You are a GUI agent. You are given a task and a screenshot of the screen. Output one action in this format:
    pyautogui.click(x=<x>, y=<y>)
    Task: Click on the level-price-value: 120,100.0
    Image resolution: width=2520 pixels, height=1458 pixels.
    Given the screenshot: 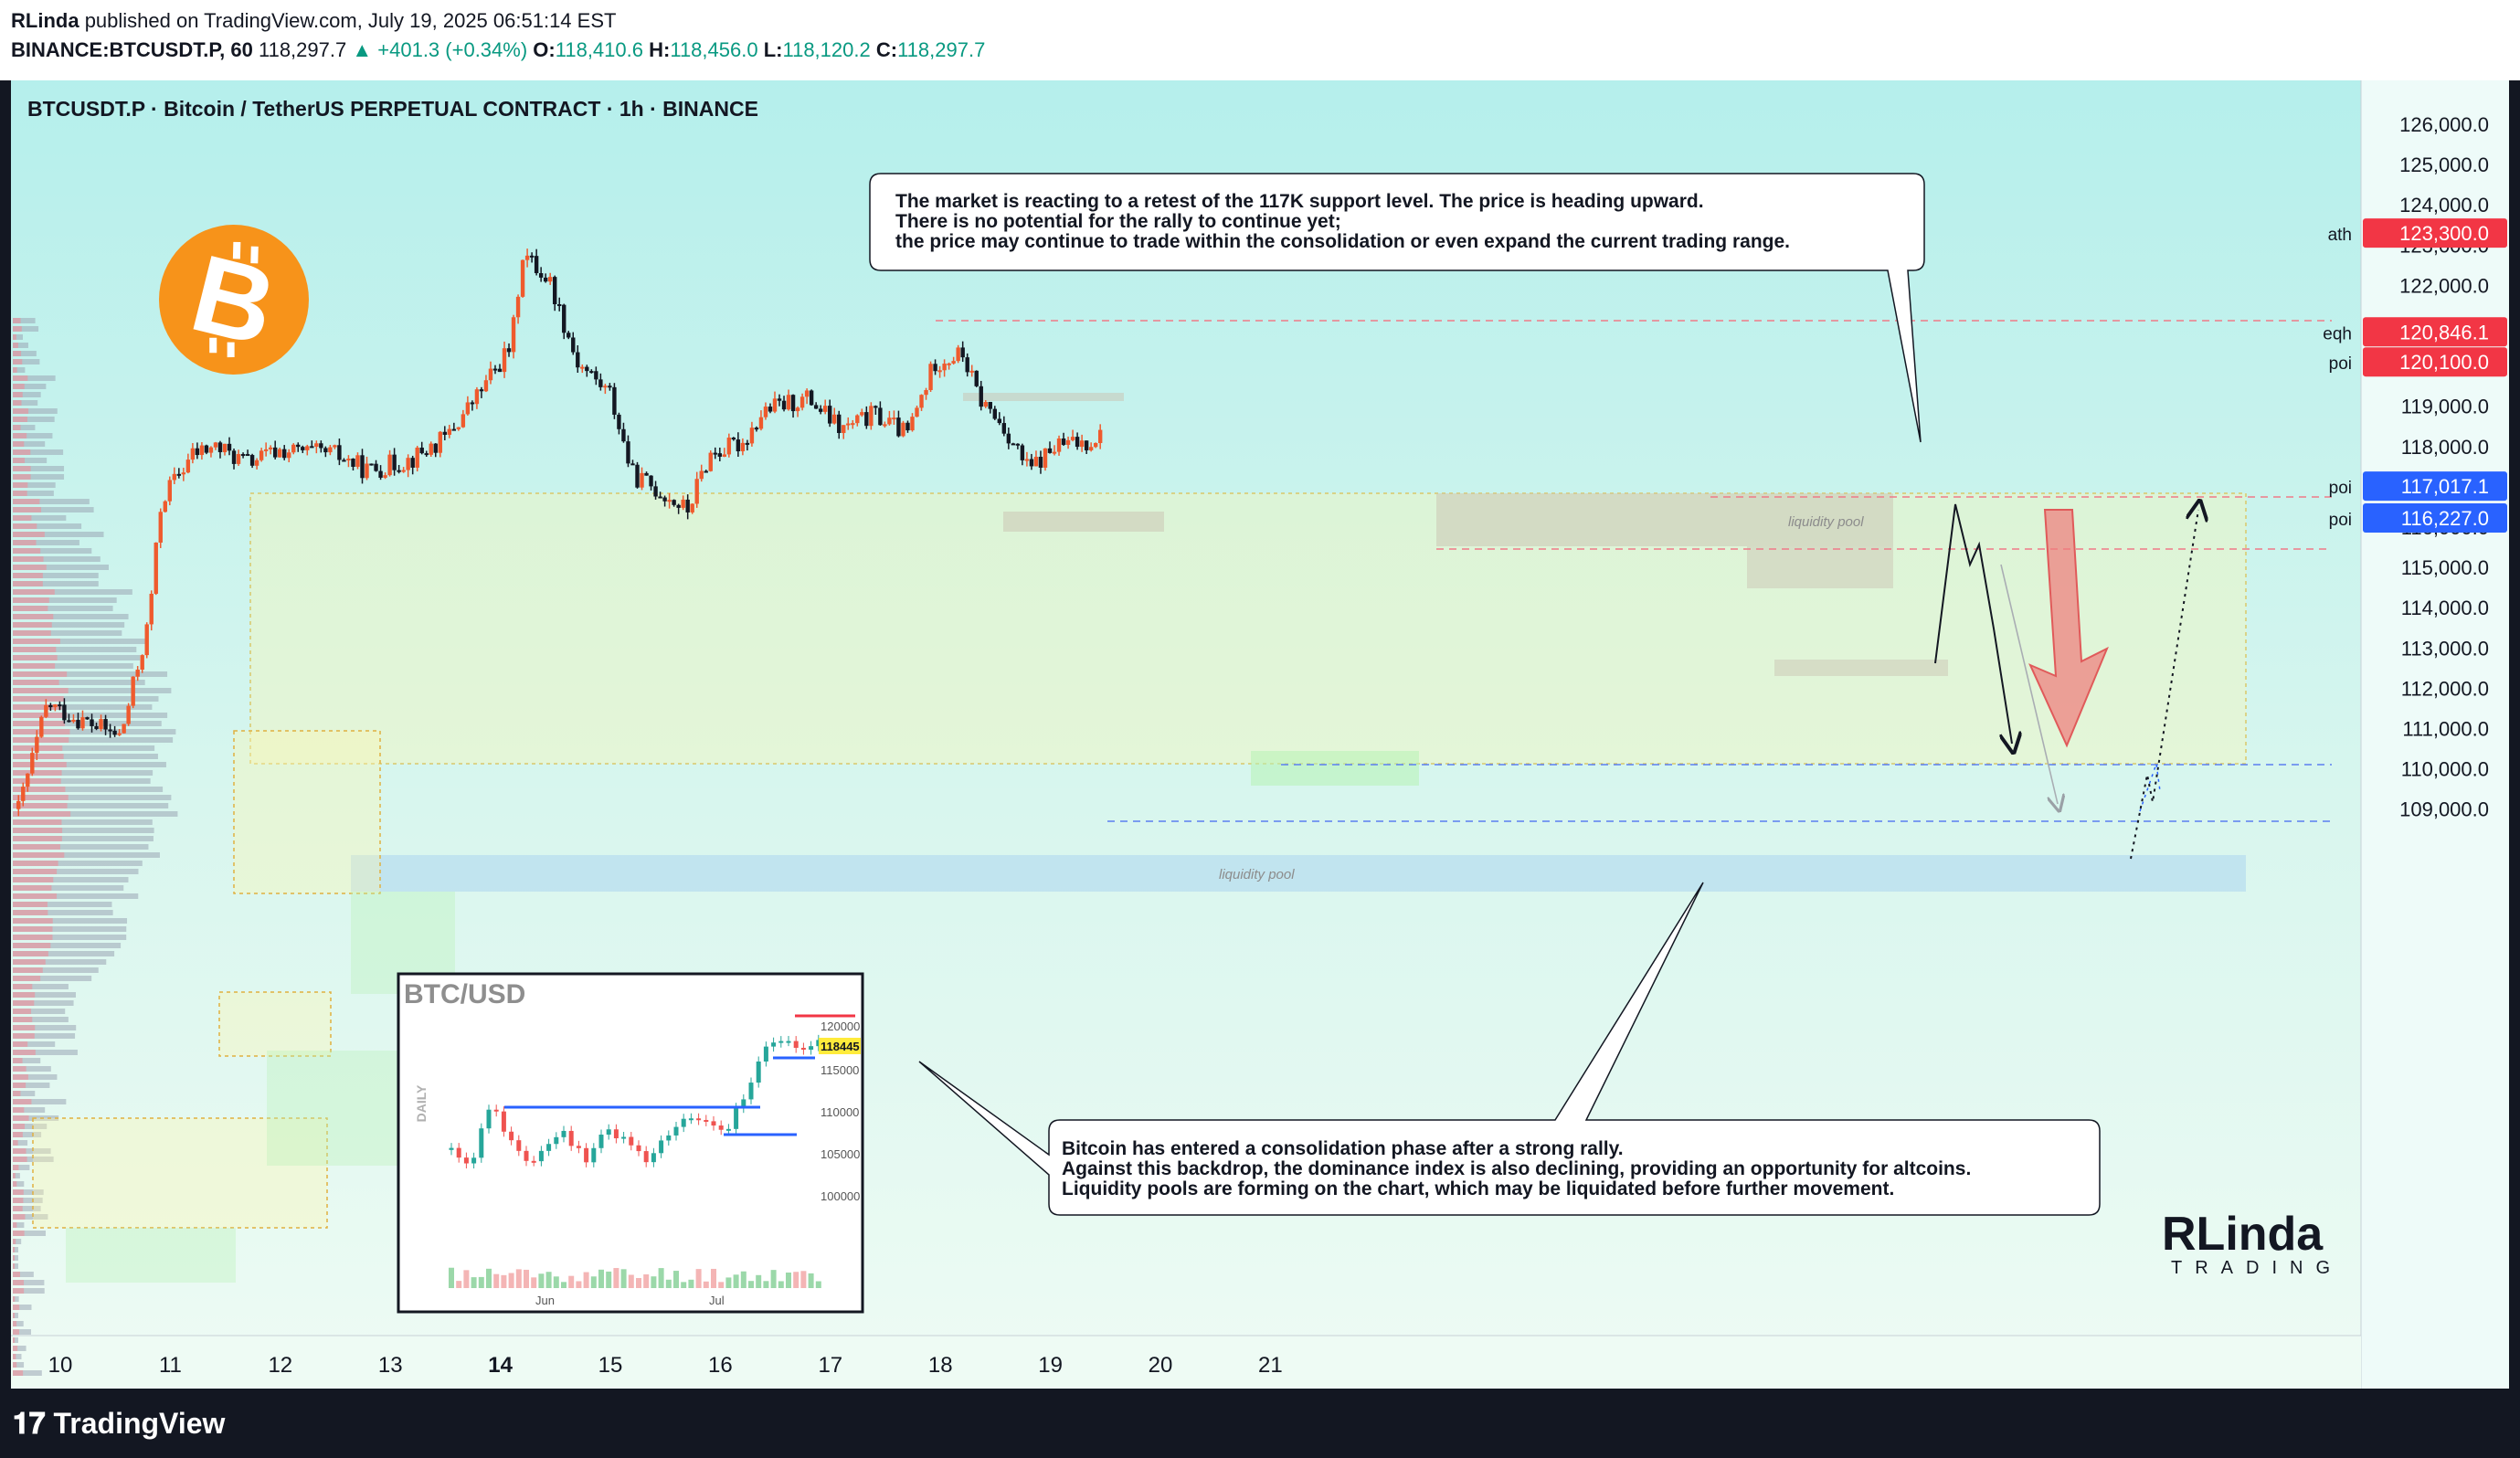 What is the action you would take?
    pyautogui.click(x=2444, y=362)
    